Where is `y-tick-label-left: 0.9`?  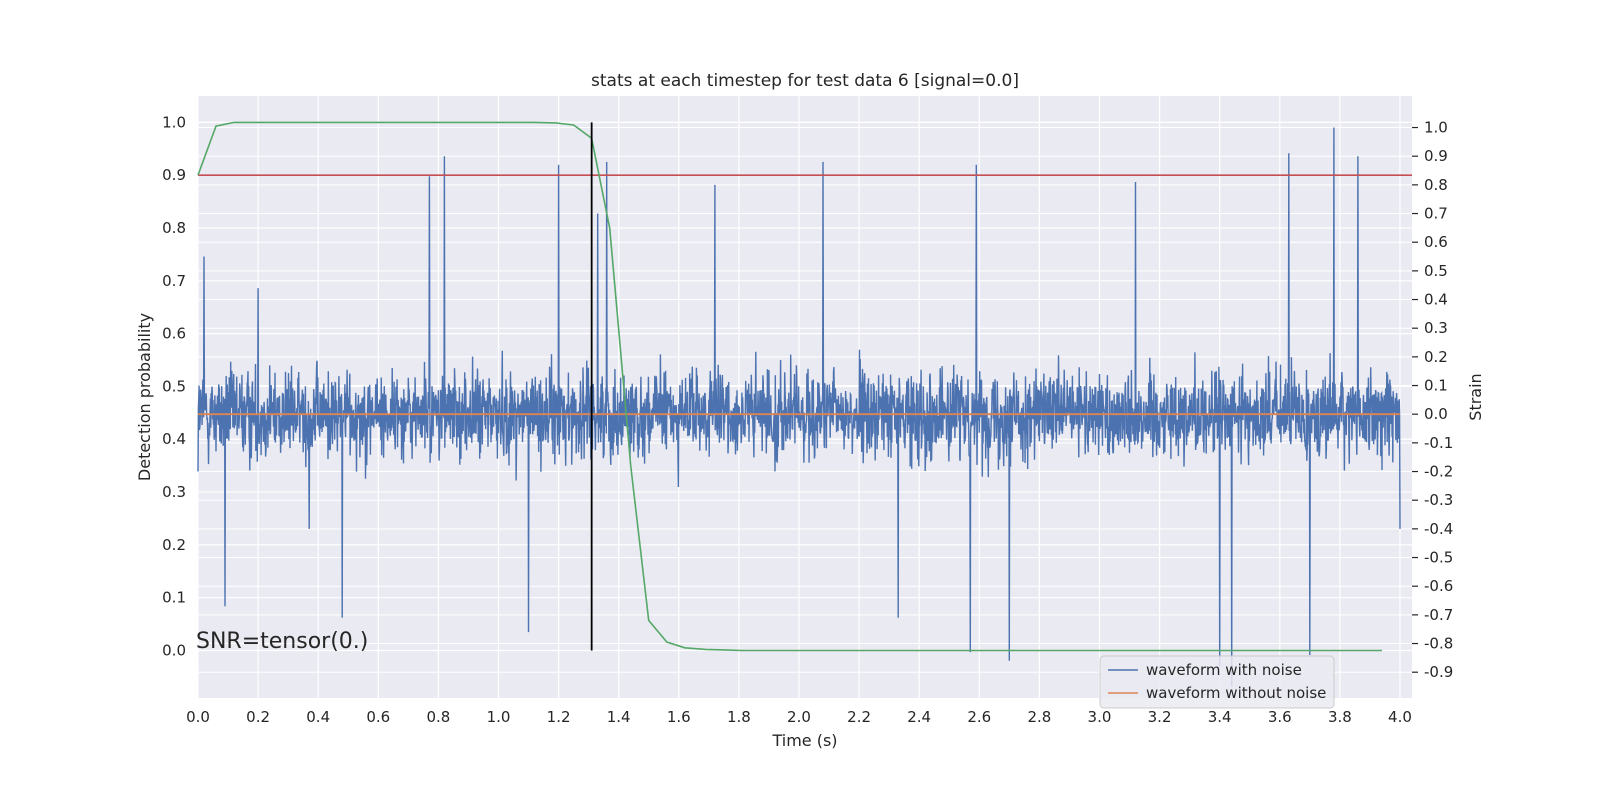 y-tick-label-left: 0.9 is located at coordinates (174, 175).